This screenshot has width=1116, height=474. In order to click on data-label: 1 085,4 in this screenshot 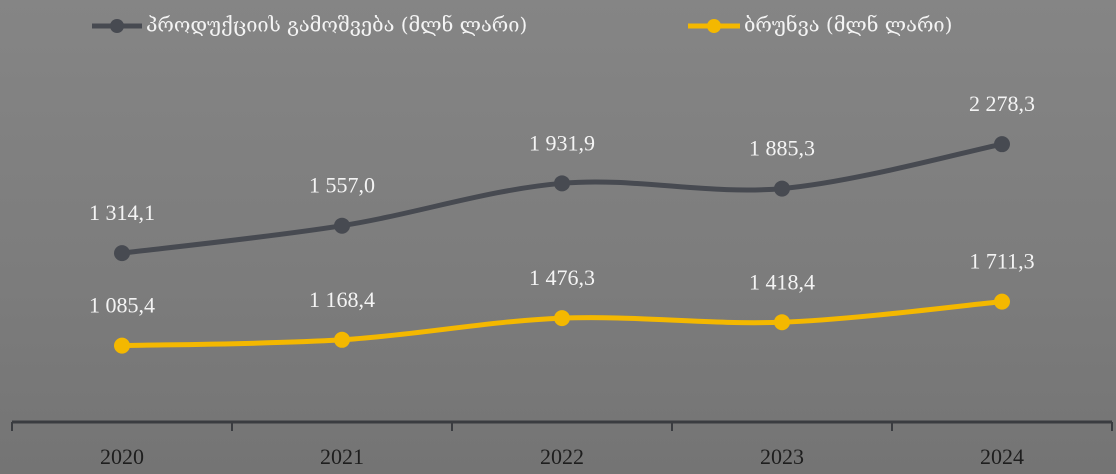, I will do `click(122, 305)`.